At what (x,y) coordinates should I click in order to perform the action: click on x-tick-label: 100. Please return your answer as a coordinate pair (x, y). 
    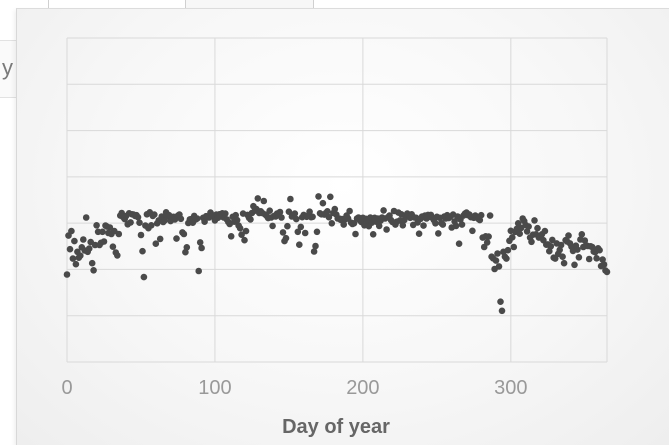
    Looking at the image, I should click on (214, 388).